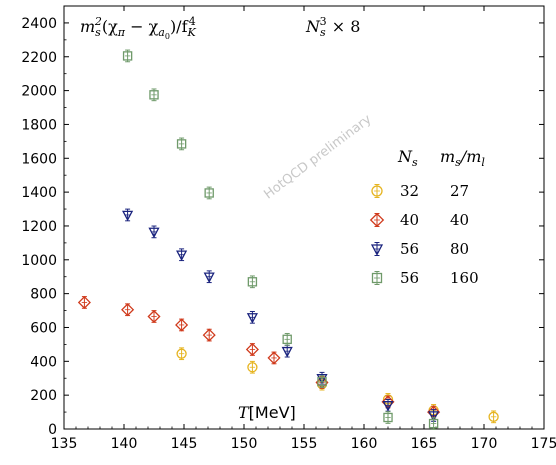 The image size is (556, 465). Describe the element at coordinates (39, 125) in the screenshot. I see `y-tick-label: 1800` at that location.